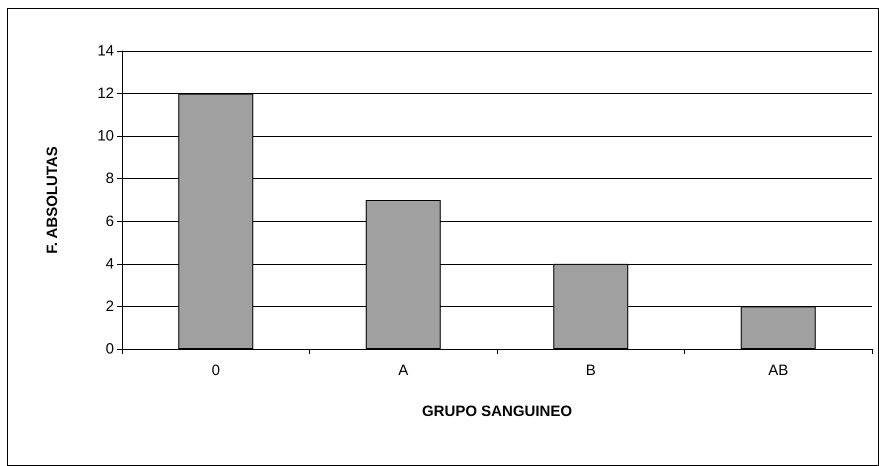 This screenshot has width=879, height=466. Describe the element at coordinates (105, 136) in the screenshot. I see `y-tick-label: 10` at that location.